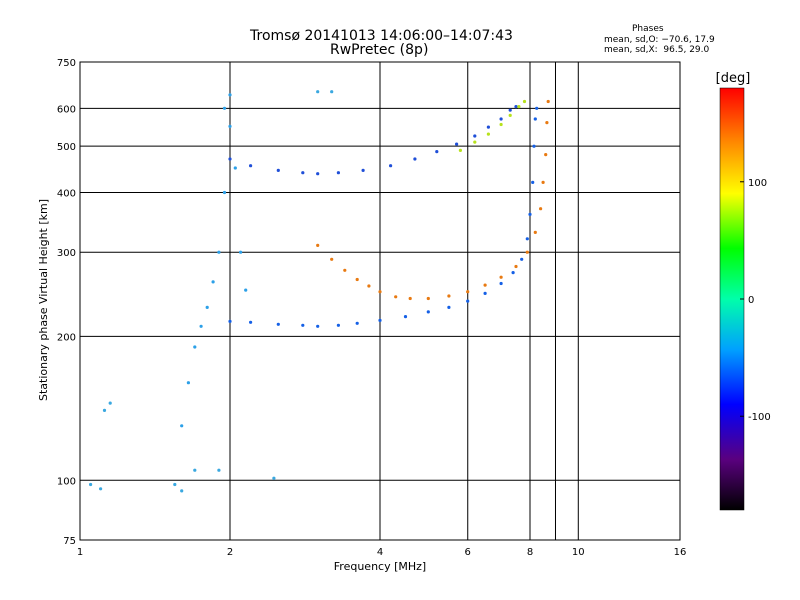  Describe the element at coordinates (657, 50) in the screenshot. I see `phase-stats-x: mean, sd,X: 96.5, 29.0` at that location.